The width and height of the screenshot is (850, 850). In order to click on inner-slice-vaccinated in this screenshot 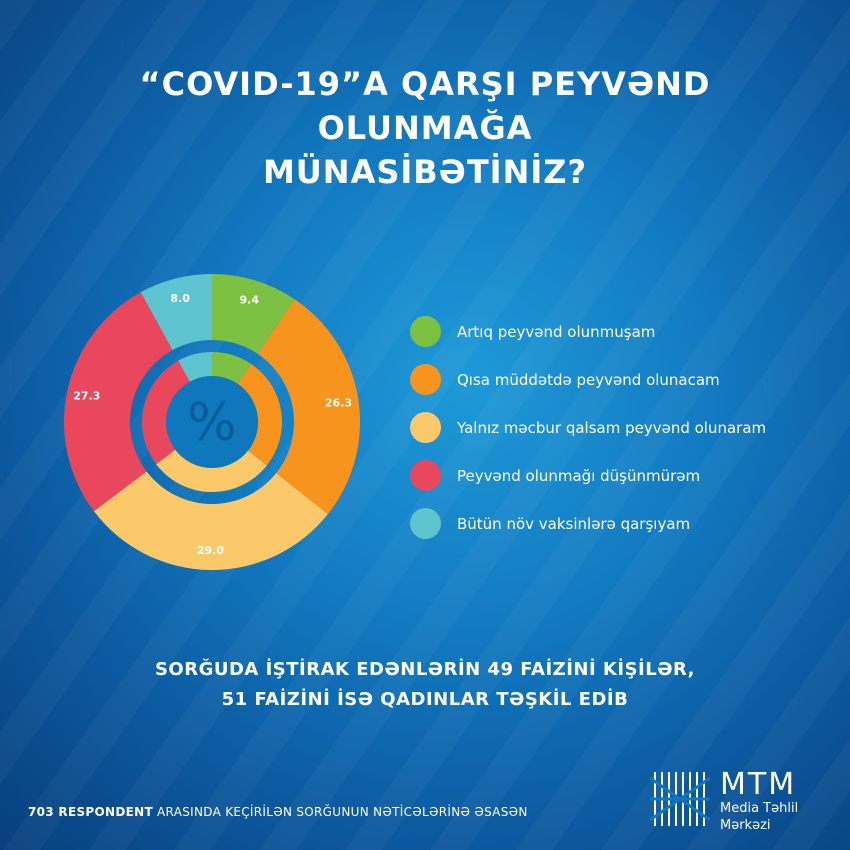, I will do `click(231, 368)`.